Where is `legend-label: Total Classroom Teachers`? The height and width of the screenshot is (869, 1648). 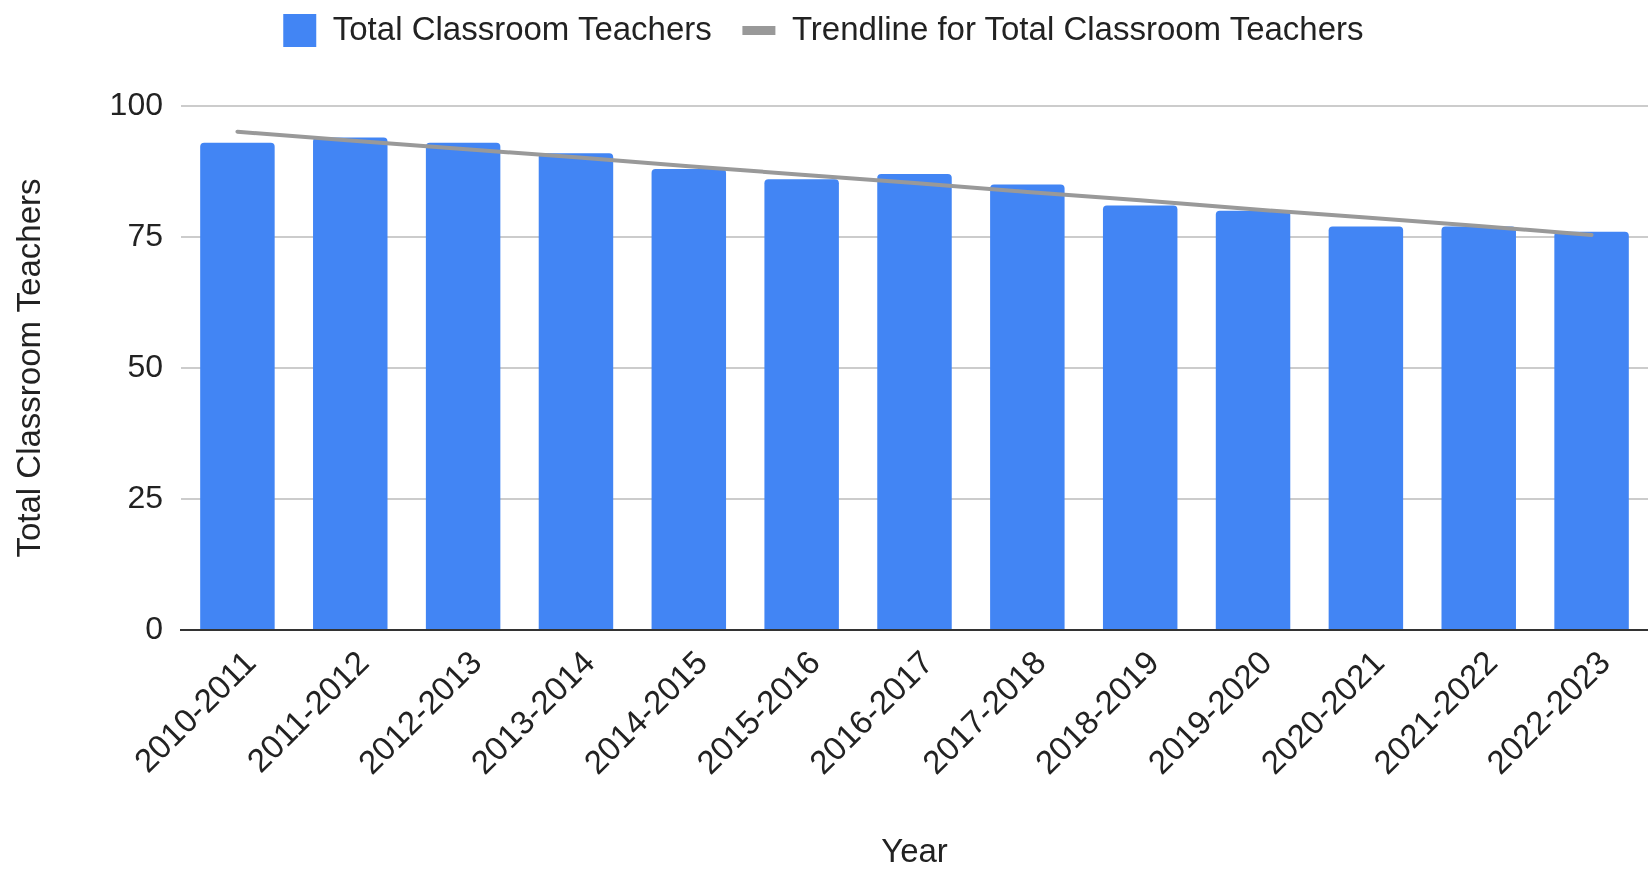 legend-label: Total Classroom Teachers is located at coordinates (522, 28).